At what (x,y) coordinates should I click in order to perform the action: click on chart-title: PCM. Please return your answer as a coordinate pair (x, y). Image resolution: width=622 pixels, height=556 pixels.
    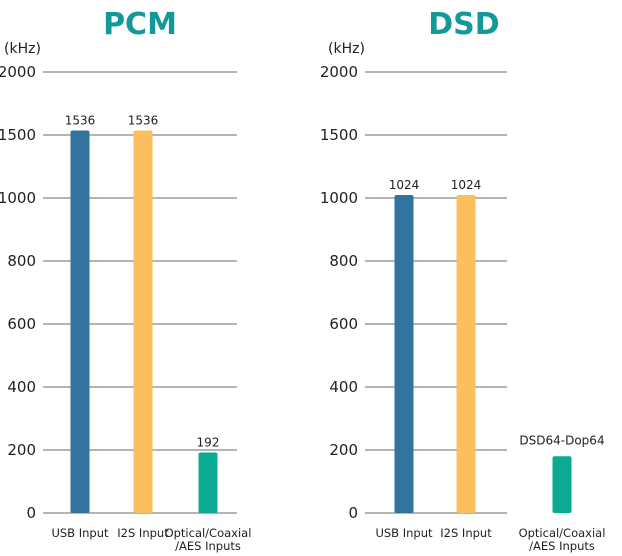
    Looking at the image, I should click on (140, 24).